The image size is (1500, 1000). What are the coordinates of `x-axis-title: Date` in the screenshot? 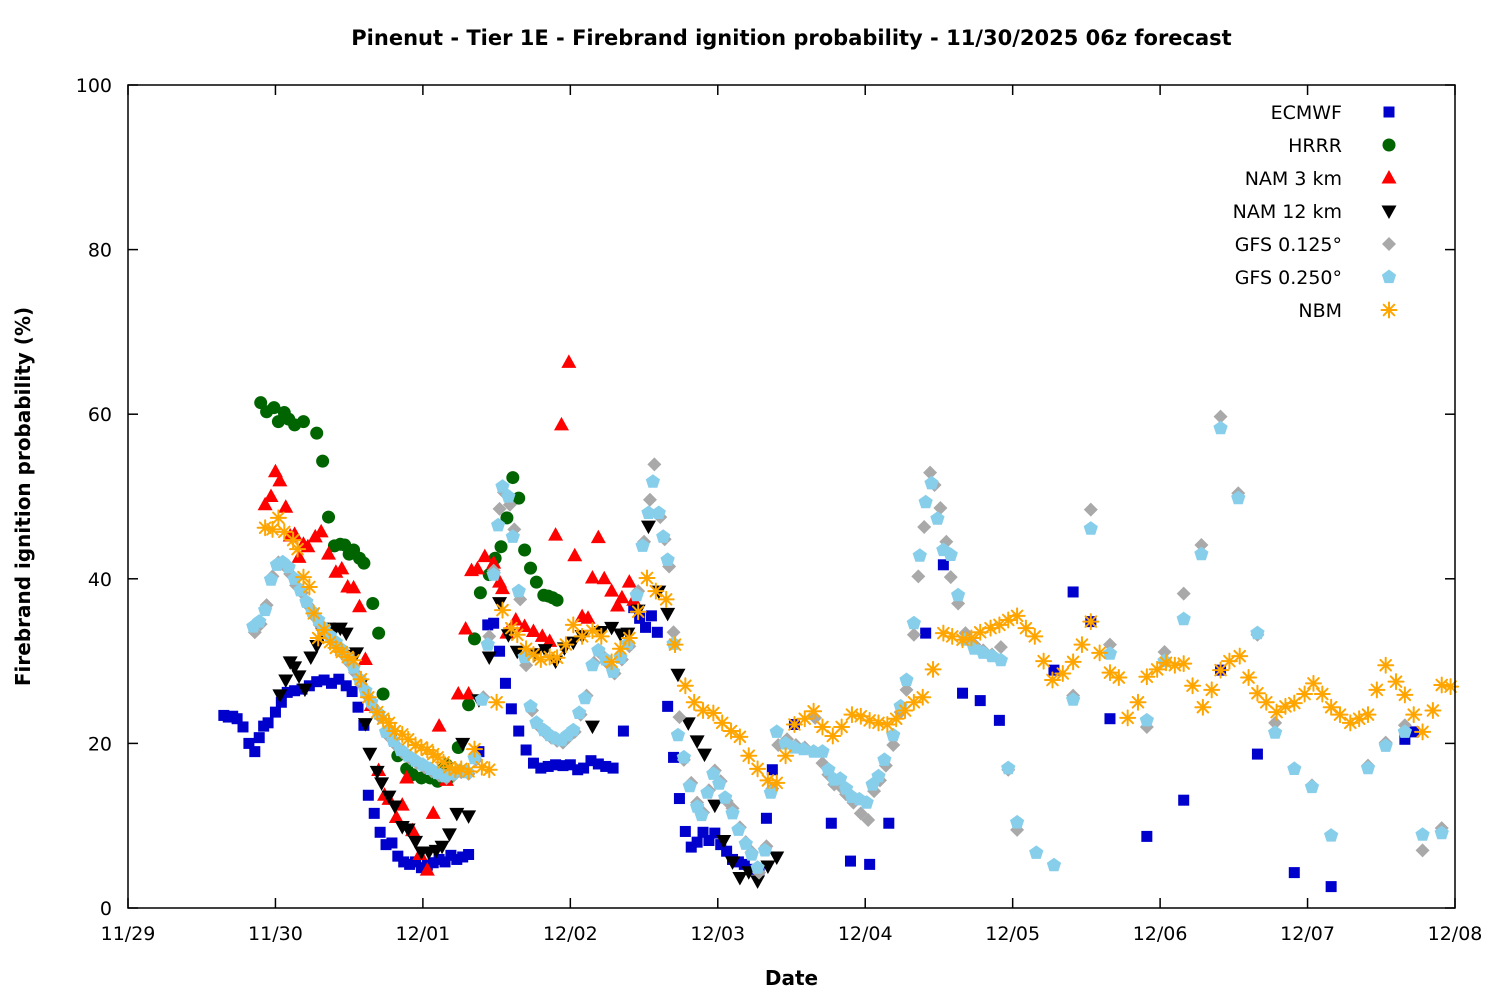 It's located at (791, 978).